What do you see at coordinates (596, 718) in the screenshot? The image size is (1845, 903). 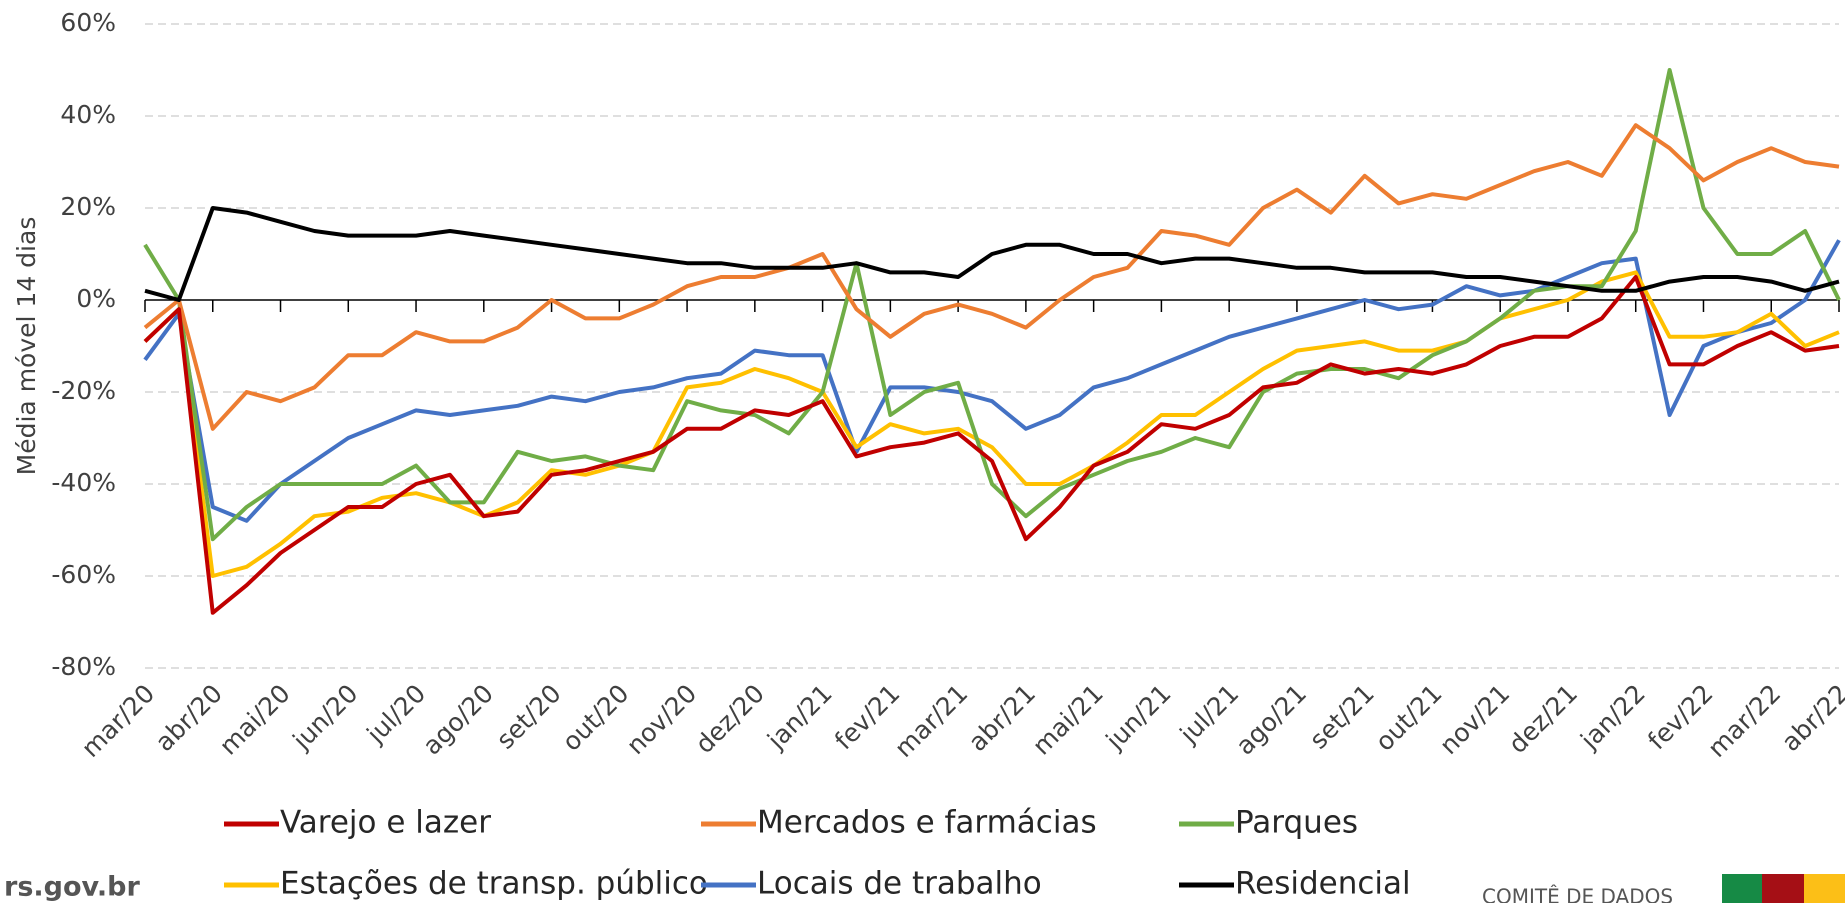 I see `x-tick-label: out/20` at bounding box center [596, 718].